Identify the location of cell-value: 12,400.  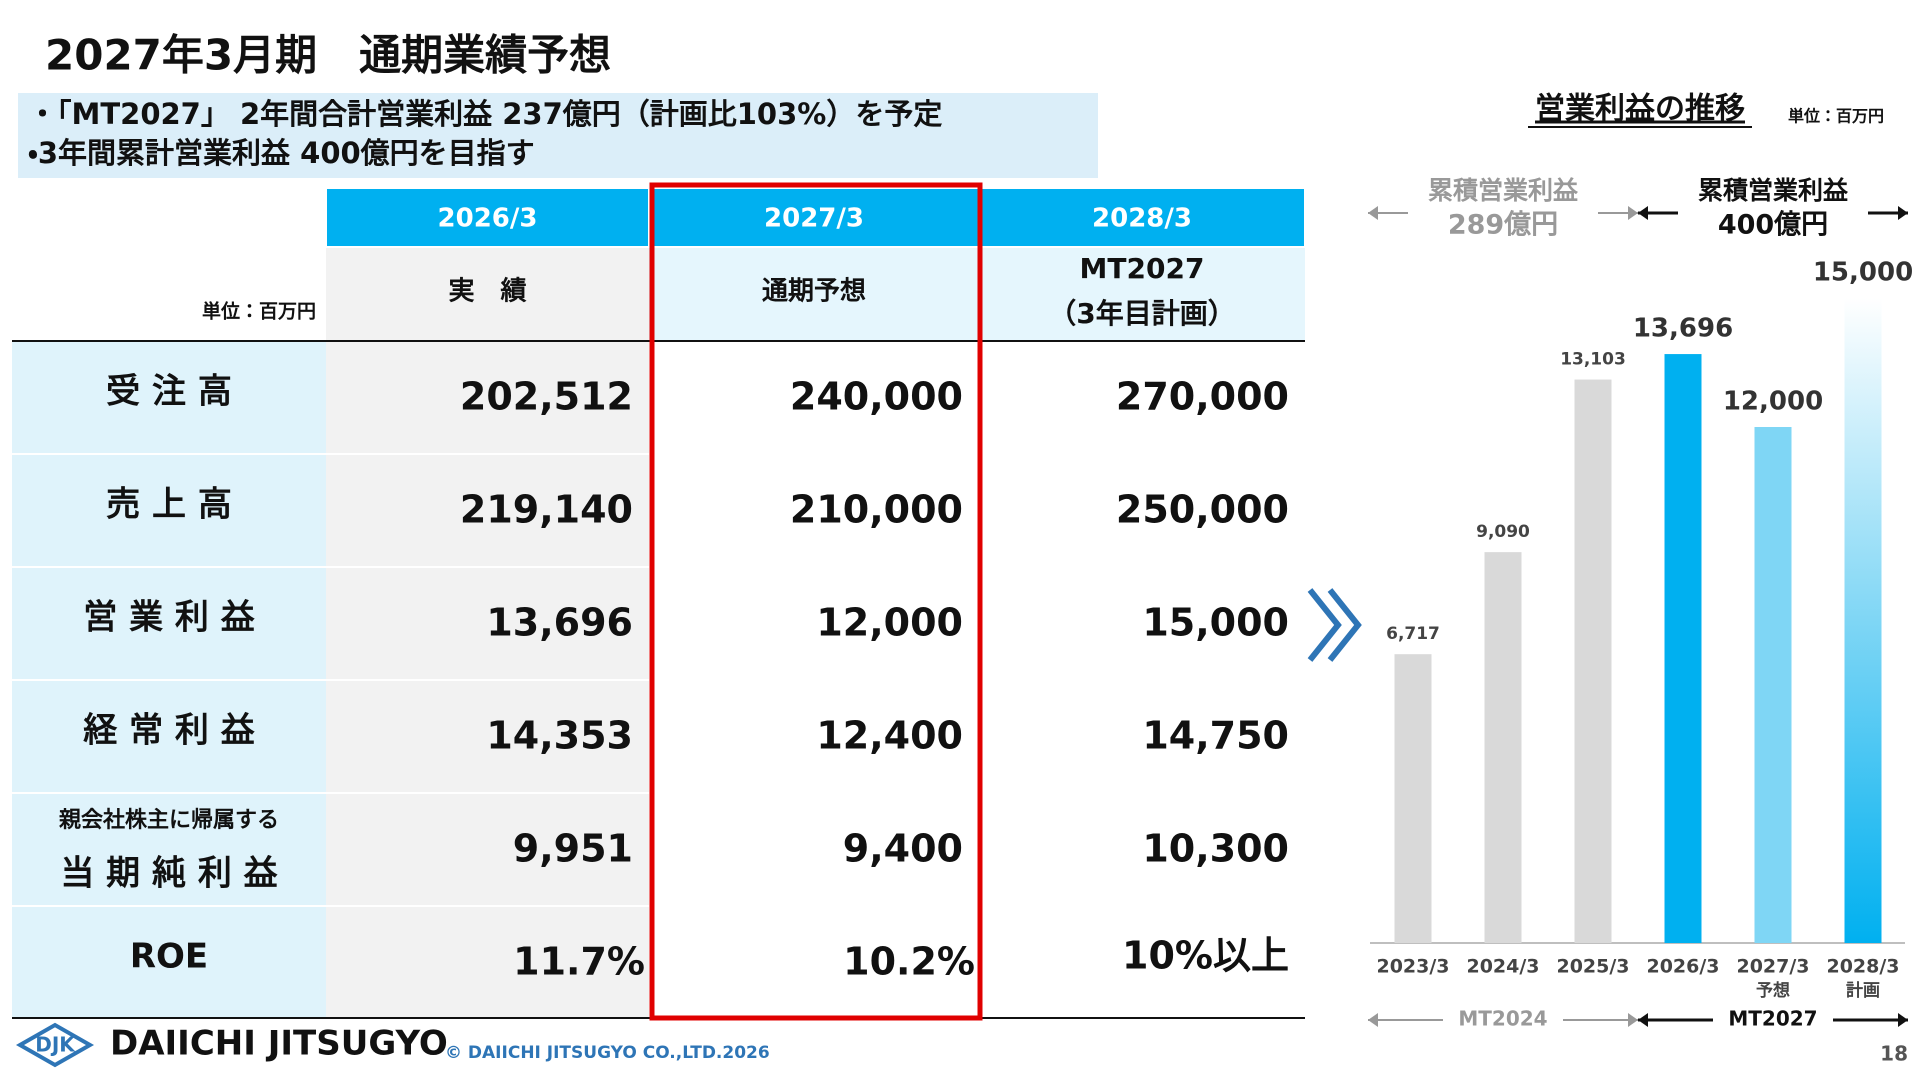
(889, 736).